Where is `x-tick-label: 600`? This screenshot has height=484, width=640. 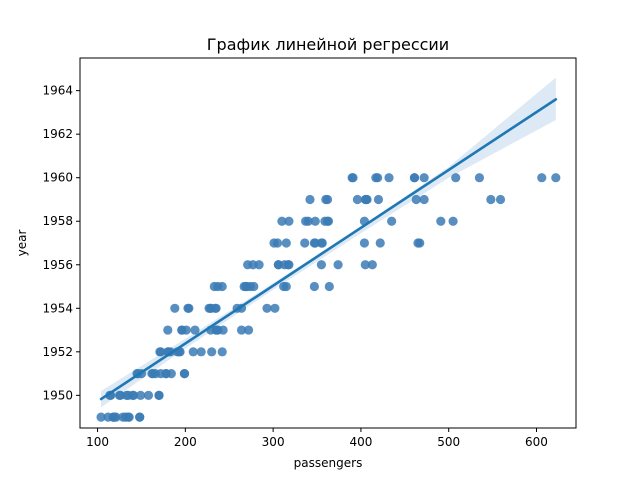
x-tick-label: 600 is located at coordinates (536, 442).